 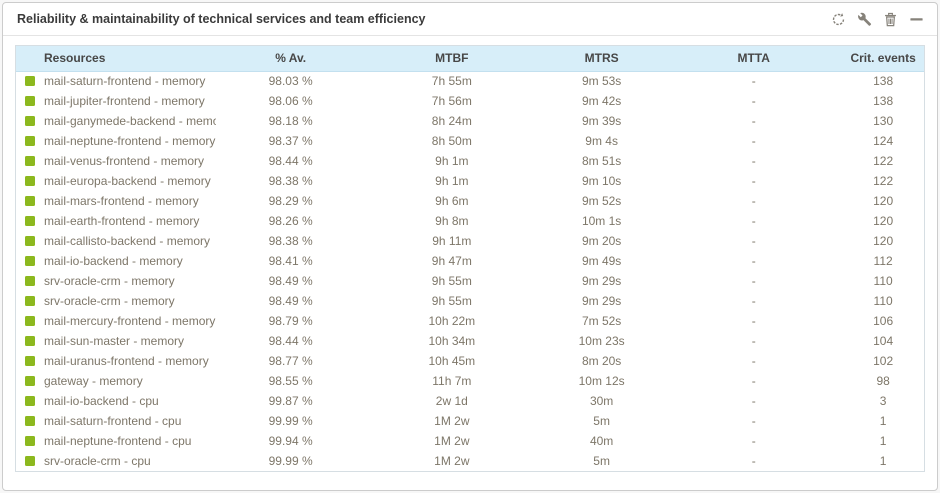 What do you see at coordinates (601, 301) in the screenshot?
I see `mtrs-value: 9m 29s` at bounding box center [601, 301].